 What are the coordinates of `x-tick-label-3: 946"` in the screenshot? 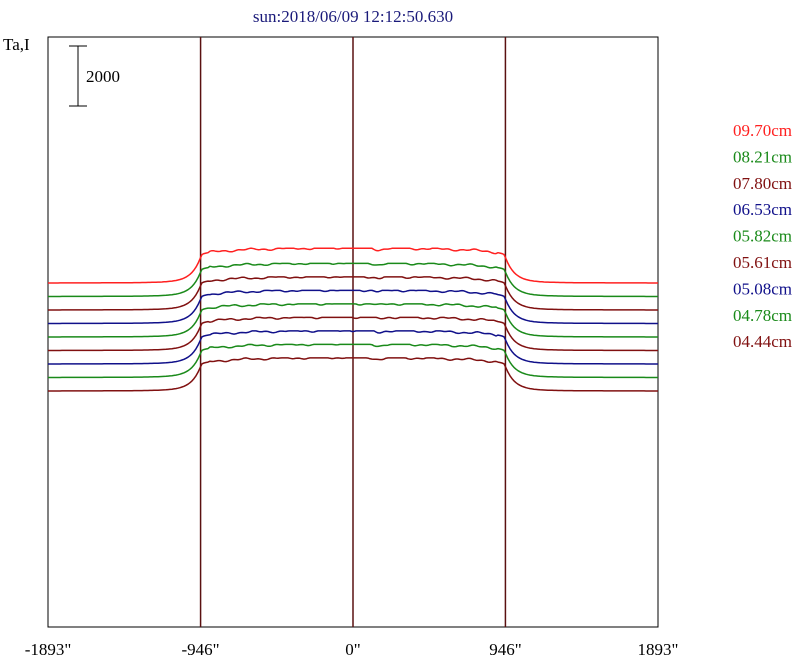 It's located at (505, 649).